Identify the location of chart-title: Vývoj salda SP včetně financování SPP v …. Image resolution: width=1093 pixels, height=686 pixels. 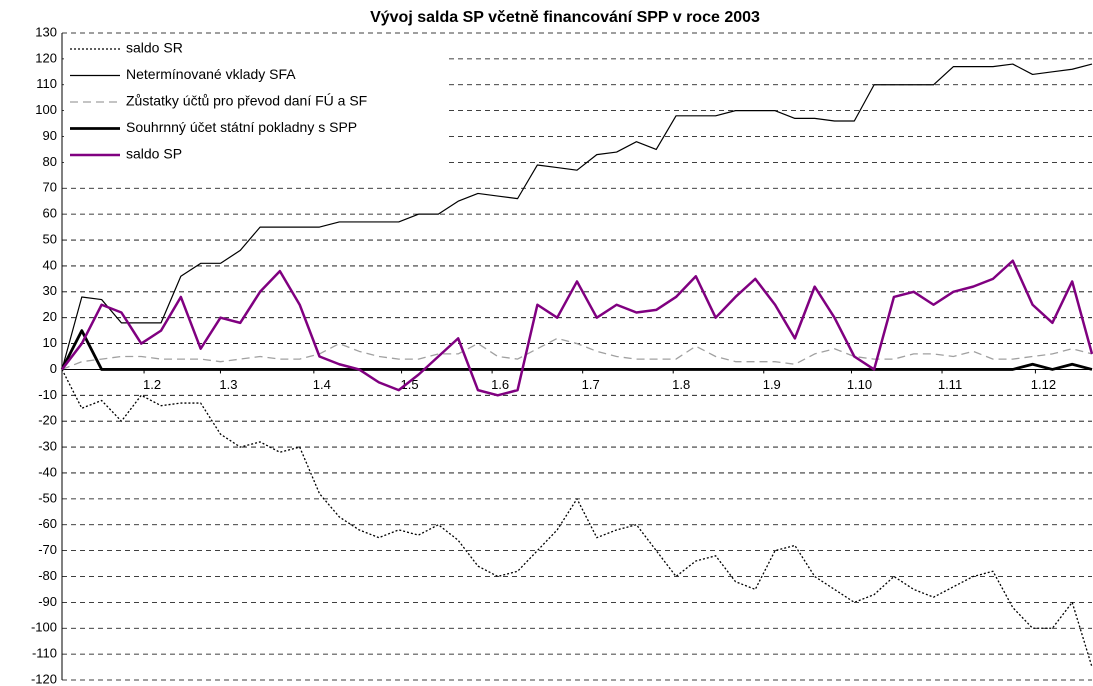
(565, 17).